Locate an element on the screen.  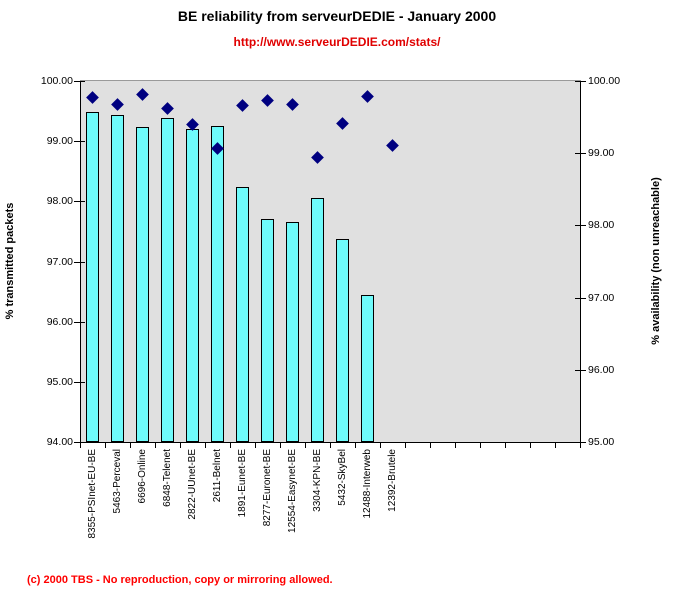
plot-top-border is located at coordinates (330, 80).